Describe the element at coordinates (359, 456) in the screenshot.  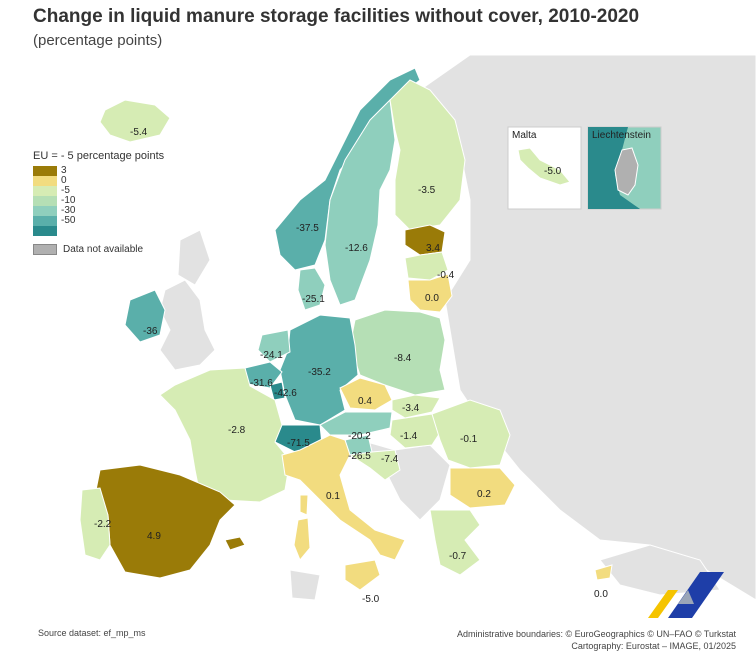
I see `value-label: -26.5` at that location.